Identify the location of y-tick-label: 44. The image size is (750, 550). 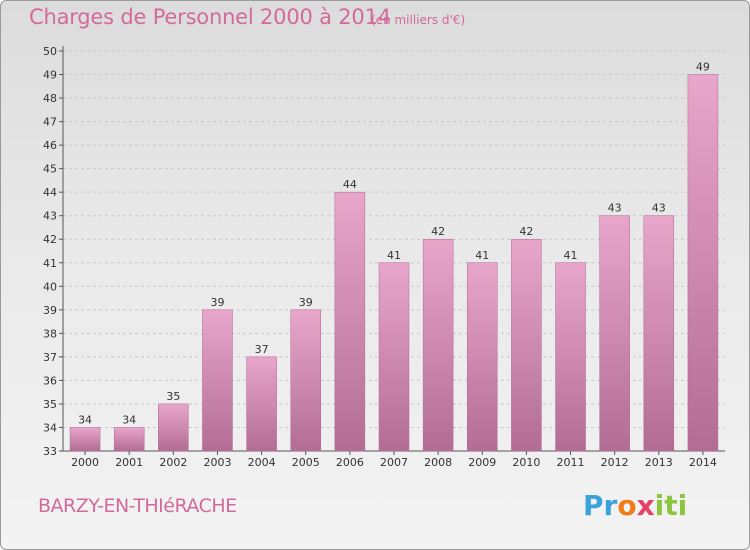
(50, 192).